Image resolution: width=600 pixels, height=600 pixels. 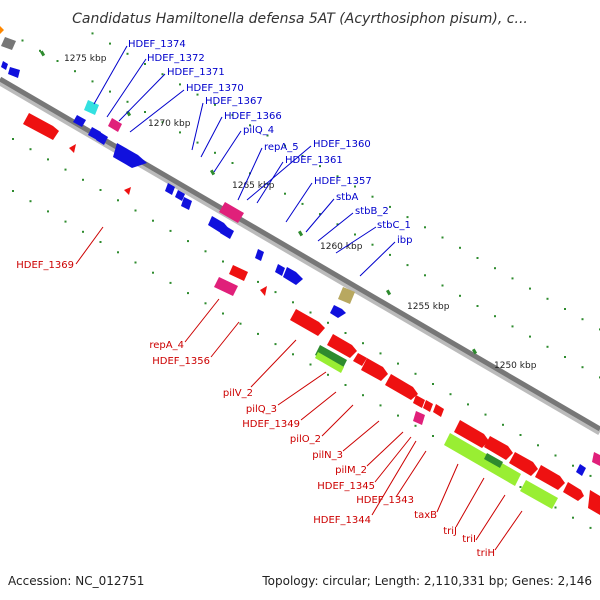 I want to click on gene-label-pilM_2: pilM_2, so click(x=351, y=470).